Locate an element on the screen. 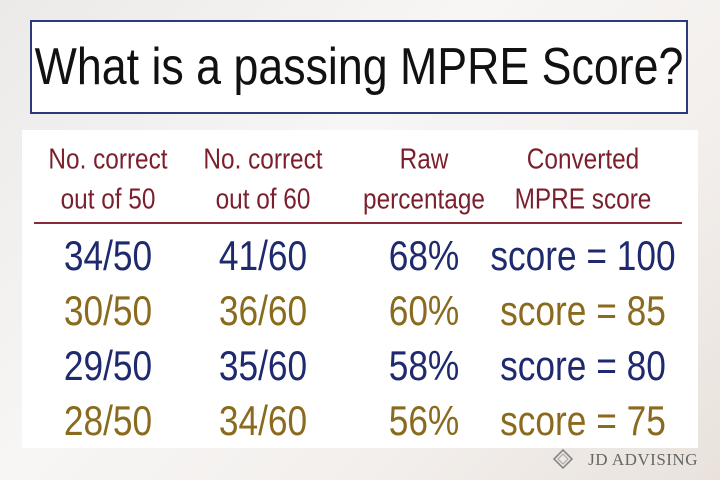 The image size is (720, 480). column-header: Converted is located at coordinates (583, 159).